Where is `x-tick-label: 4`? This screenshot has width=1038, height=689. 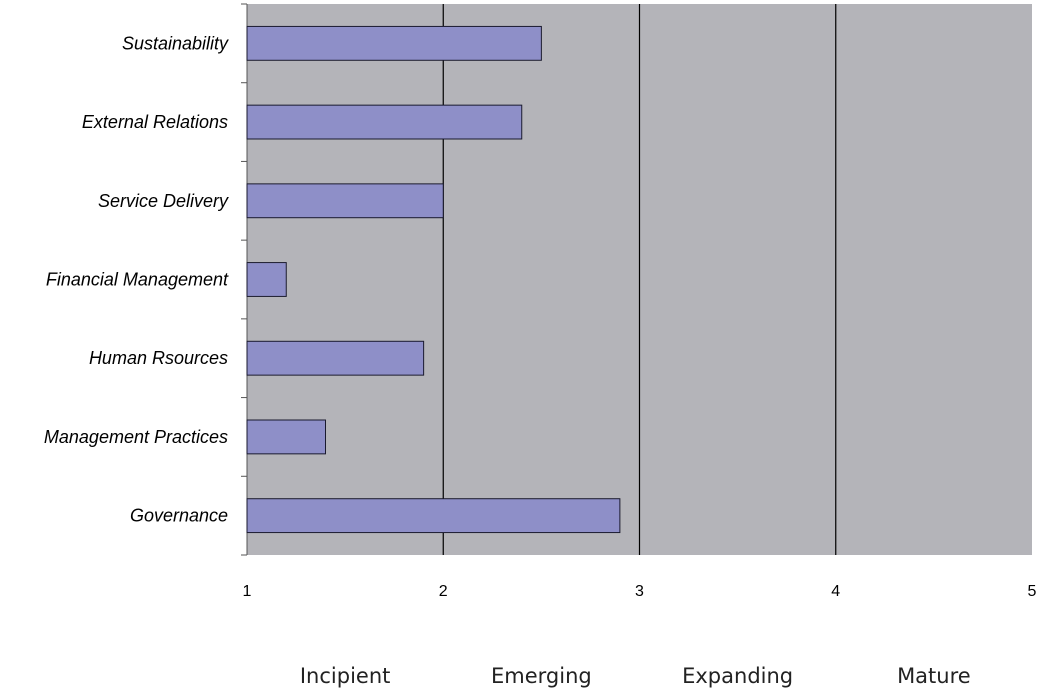
x-tick-label: 4 is located at coordinates (835, 591).